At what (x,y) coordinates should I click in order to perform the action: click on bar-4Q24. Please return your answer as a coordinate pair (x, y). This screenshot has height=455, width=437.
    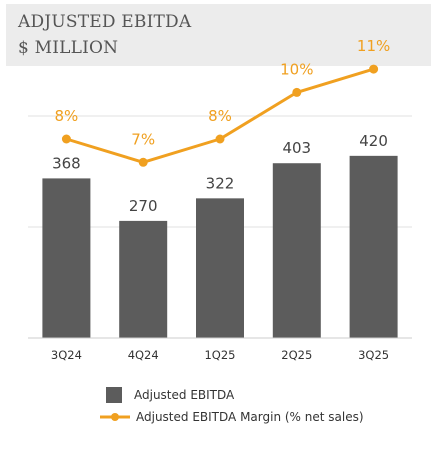
    Looking at the image, I should click on (143, 279).